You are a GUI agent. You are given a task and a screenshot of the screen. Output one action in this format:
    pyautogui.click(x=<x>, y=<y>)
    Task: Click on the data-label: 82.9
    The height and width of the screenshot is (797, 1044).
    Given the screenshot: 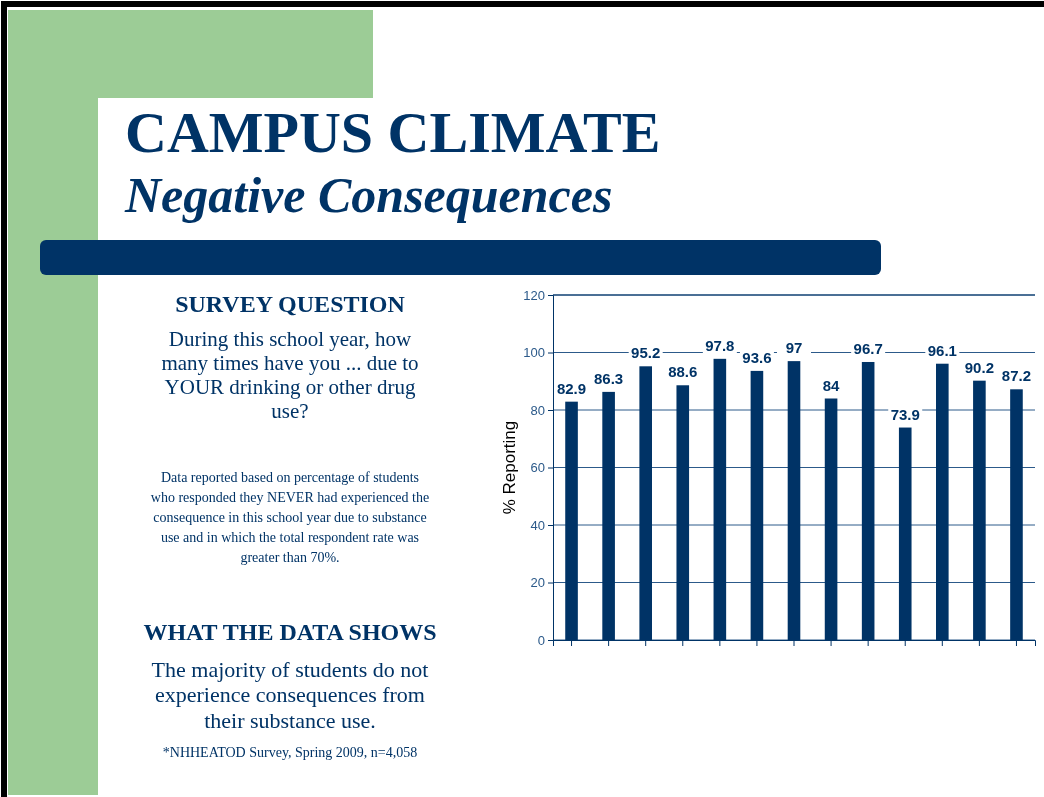 What is the action you would take?
    pyautogui.click(x=571, y=388)
    